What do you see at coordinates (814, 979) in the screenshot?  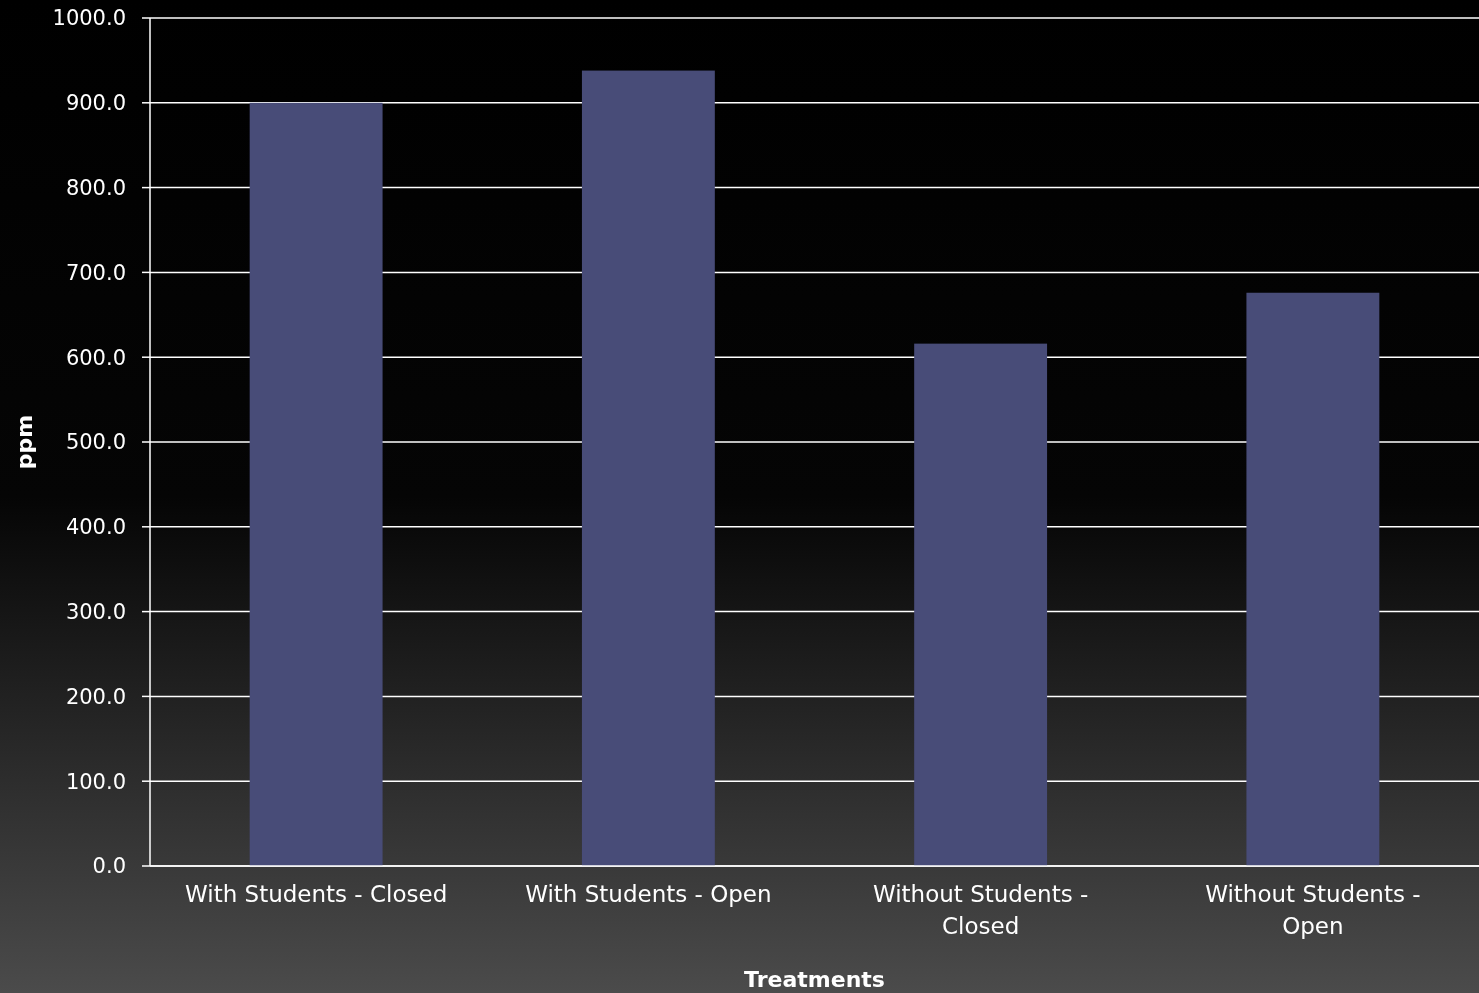 I see `x-axis-title: Treatments` at bounding box center [814, 979].